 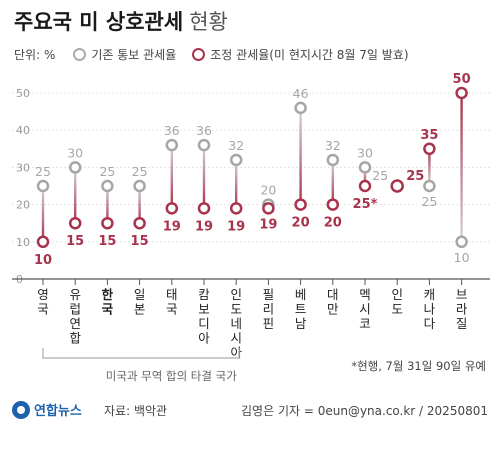 What do you see at coordinates (43, 260) in the screenshot?
I see `adjusted-value-label: 10` at bounding box center [43, 260].